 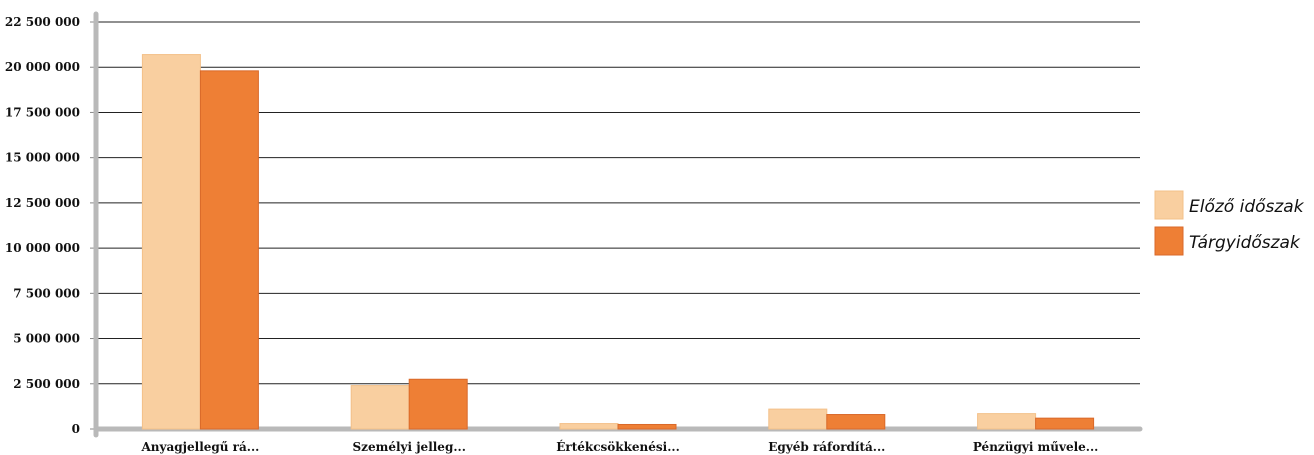 I want to click on y-tick-label: 7 500 000, so click(x=46, y=293).